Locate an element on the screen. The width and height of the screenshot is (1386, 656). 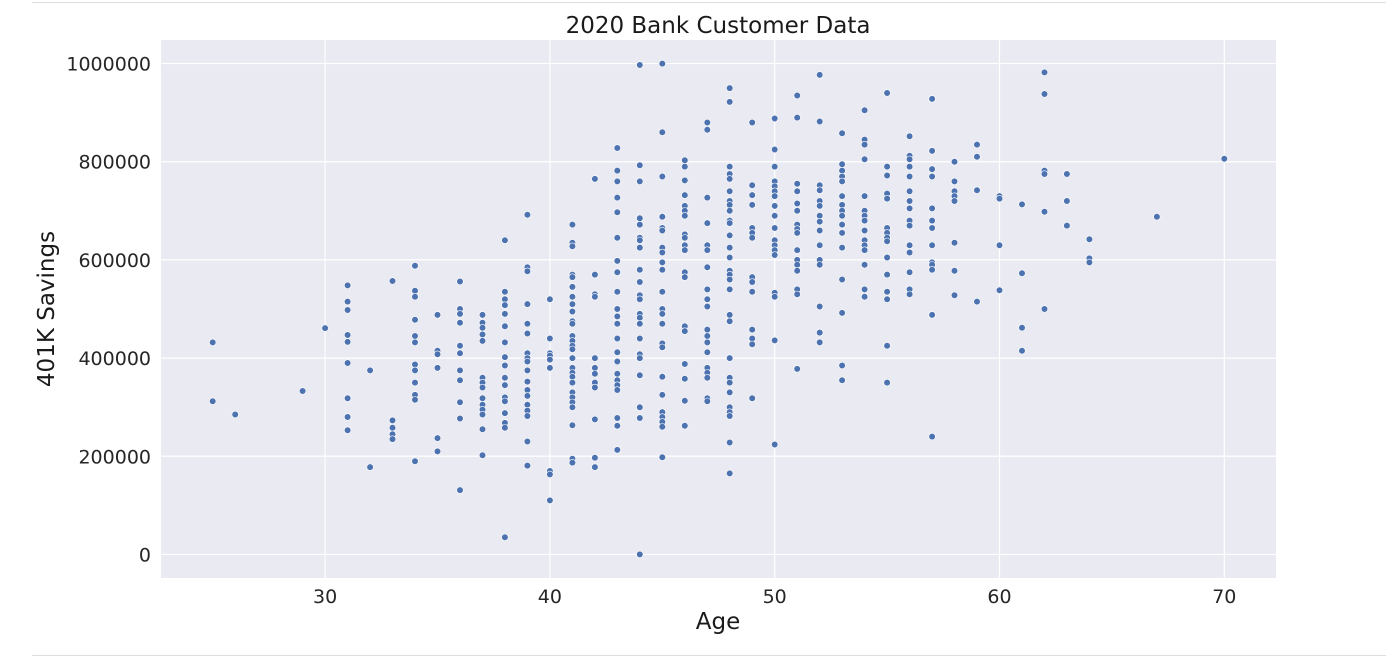
x-axis-label: Age is located at coordinates (718, 622).